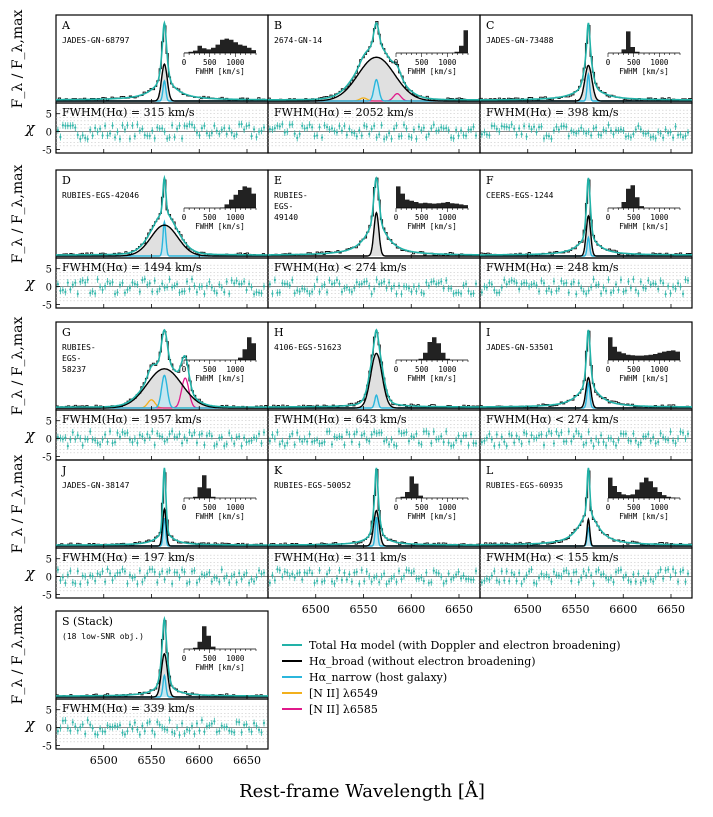  I want to click on broad-fill, so click(162, 82).